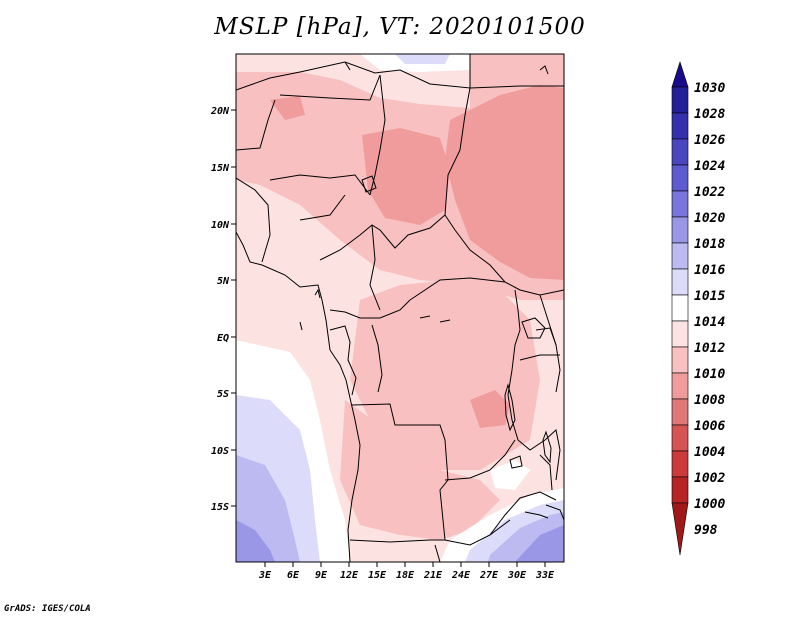  I want to click on mslp-1014-lake, so click(510, 475).